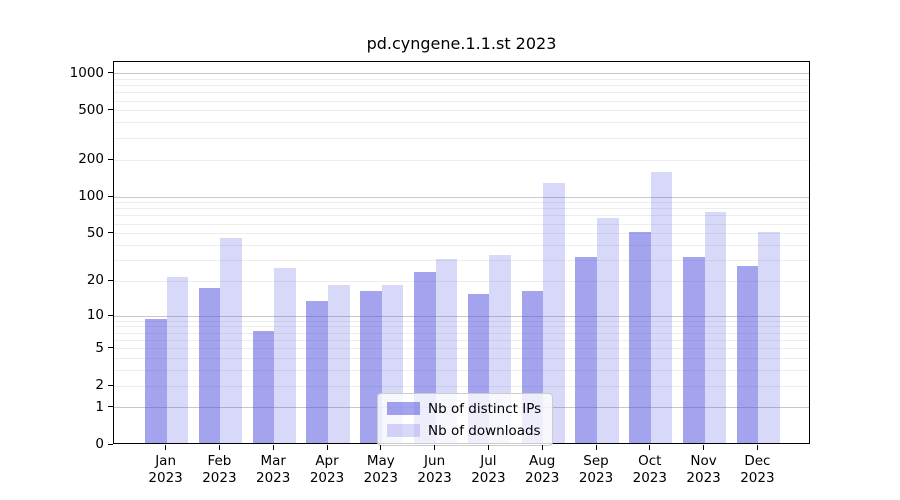 This screenshot has height=500, width=900. Describe the element at coordinates (542, 447) in the screenshot. I see `x-tick-aug` at that location.